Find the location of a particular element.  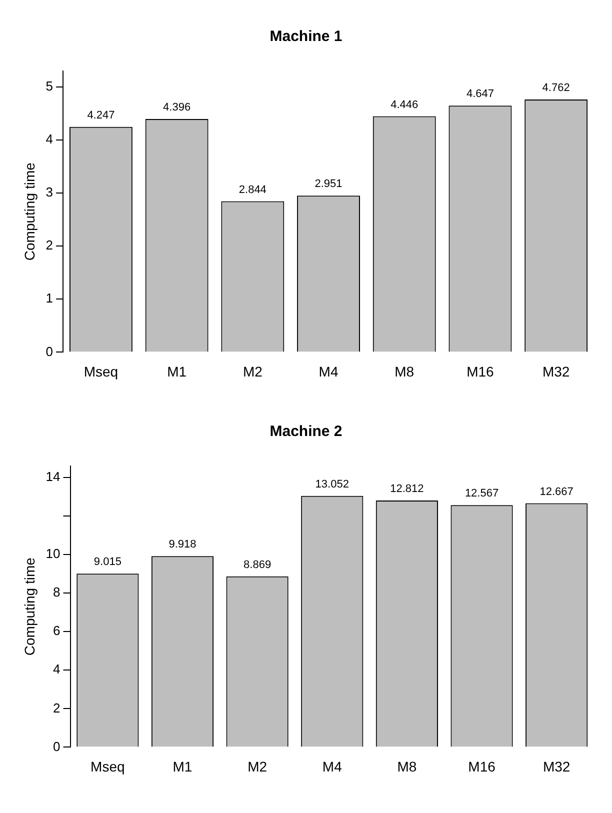

data-label: 4.647 is located at coordinates (480, 94).